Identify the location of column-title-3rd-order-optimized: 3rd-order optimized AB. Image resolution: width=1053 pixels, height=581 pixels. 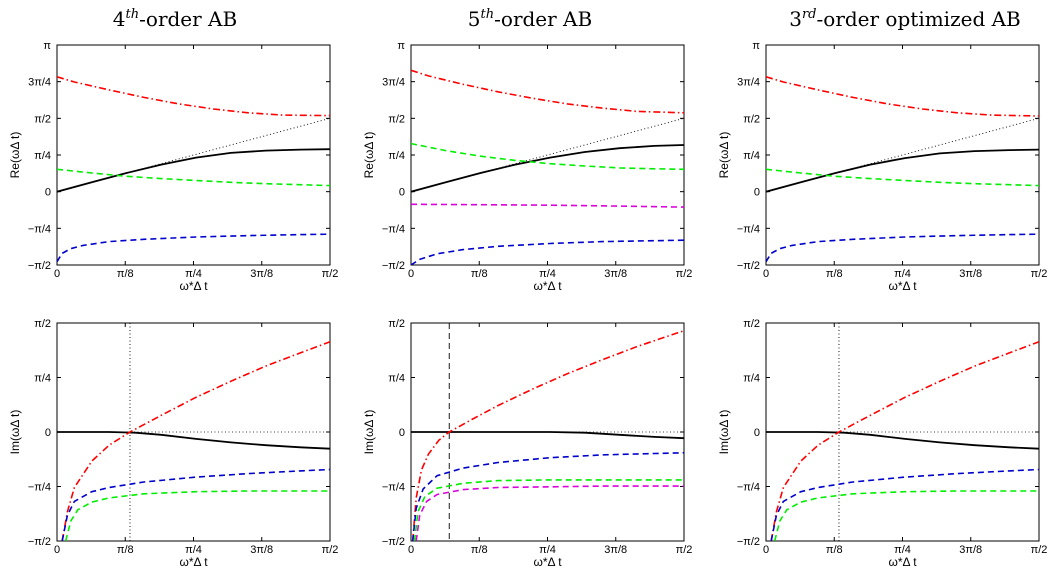
(905, 19).